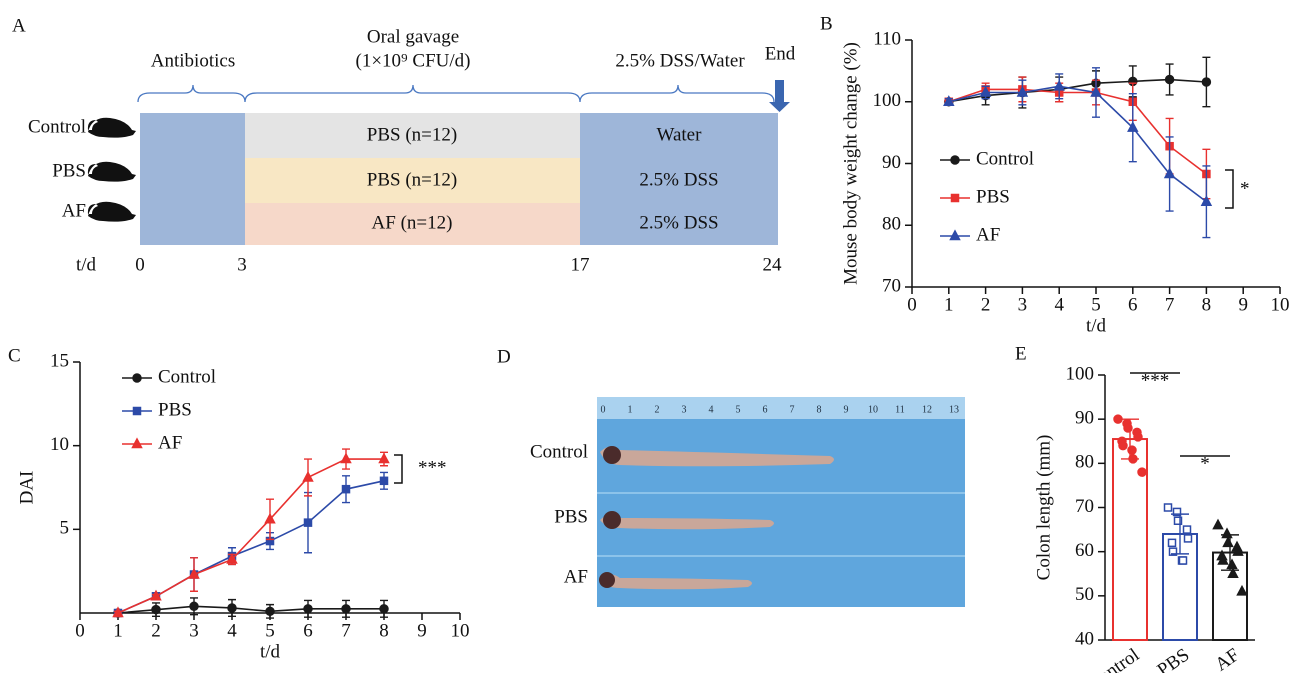  What do you see at coordinates (57, 126) in the screenshot?
I see `group: Control` at bounding box center [57, 126].